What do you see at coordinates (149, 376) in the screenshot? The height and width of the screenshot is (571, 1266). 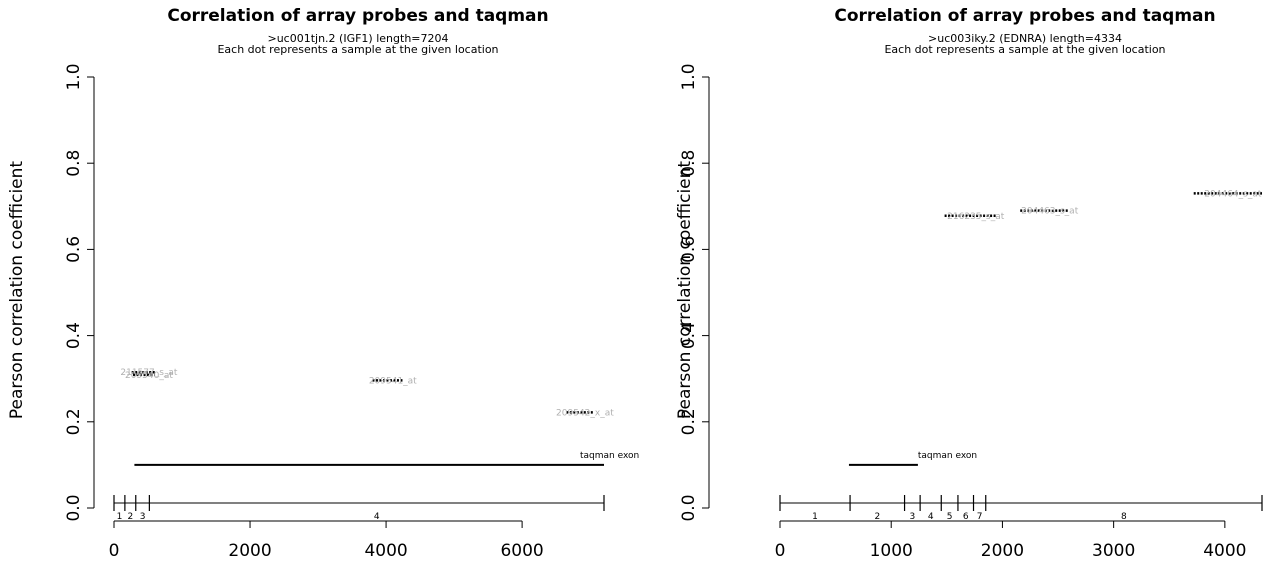 I see `probe-label: 209540_at` at bounding box center [149, 376].